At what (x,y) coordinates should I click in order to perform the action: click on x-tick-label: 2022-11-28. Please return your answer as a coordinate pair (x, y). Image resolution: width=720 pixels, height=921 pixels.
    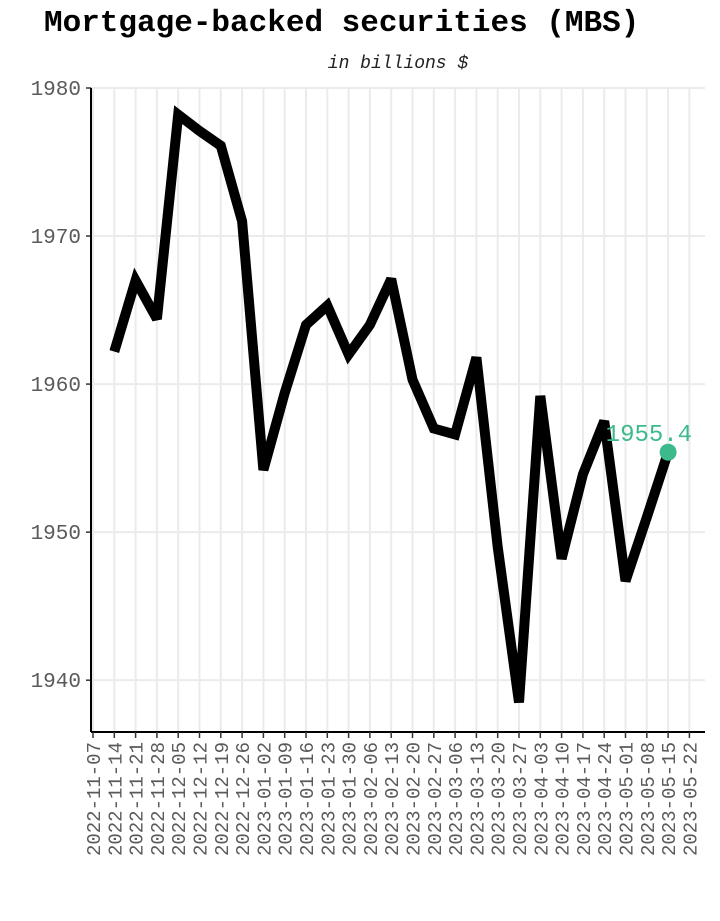
    Looking at the image, I should click on (159, 799).